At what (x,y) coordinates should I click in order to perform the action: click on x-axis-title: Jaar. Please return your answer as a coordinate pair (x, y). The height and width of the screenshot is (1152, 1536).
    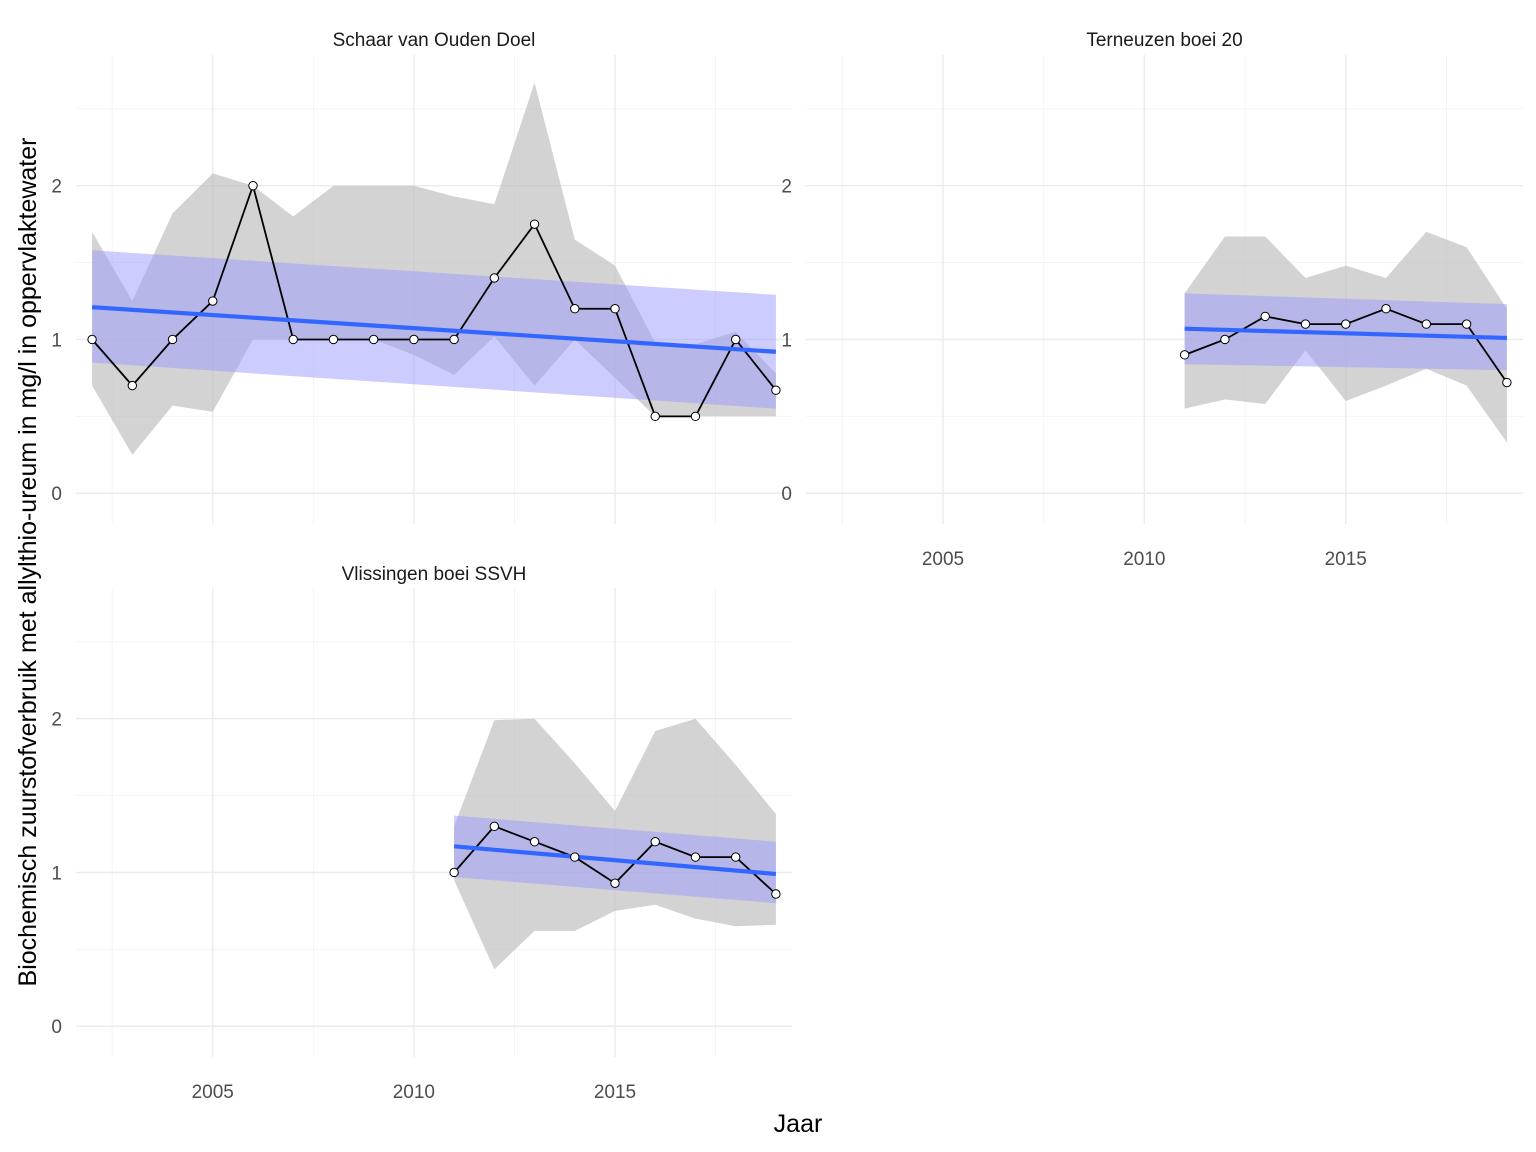
    Looking at the image, I should click on (798, 1124).